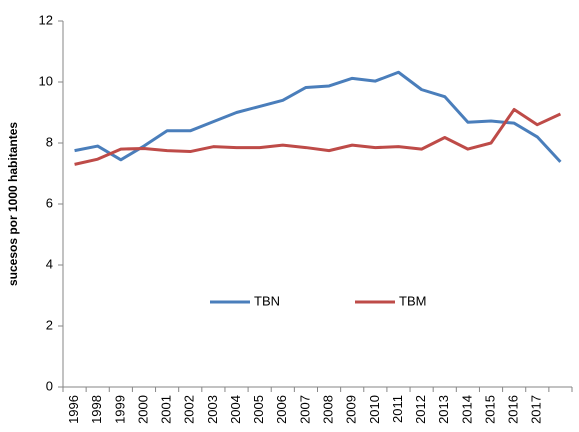 This screenshot has width=579, height=432. What do you see at coordinates (212, 409) in the screenshot?
I see `x-tick-label: 2003` at bounding box center [212, 409].